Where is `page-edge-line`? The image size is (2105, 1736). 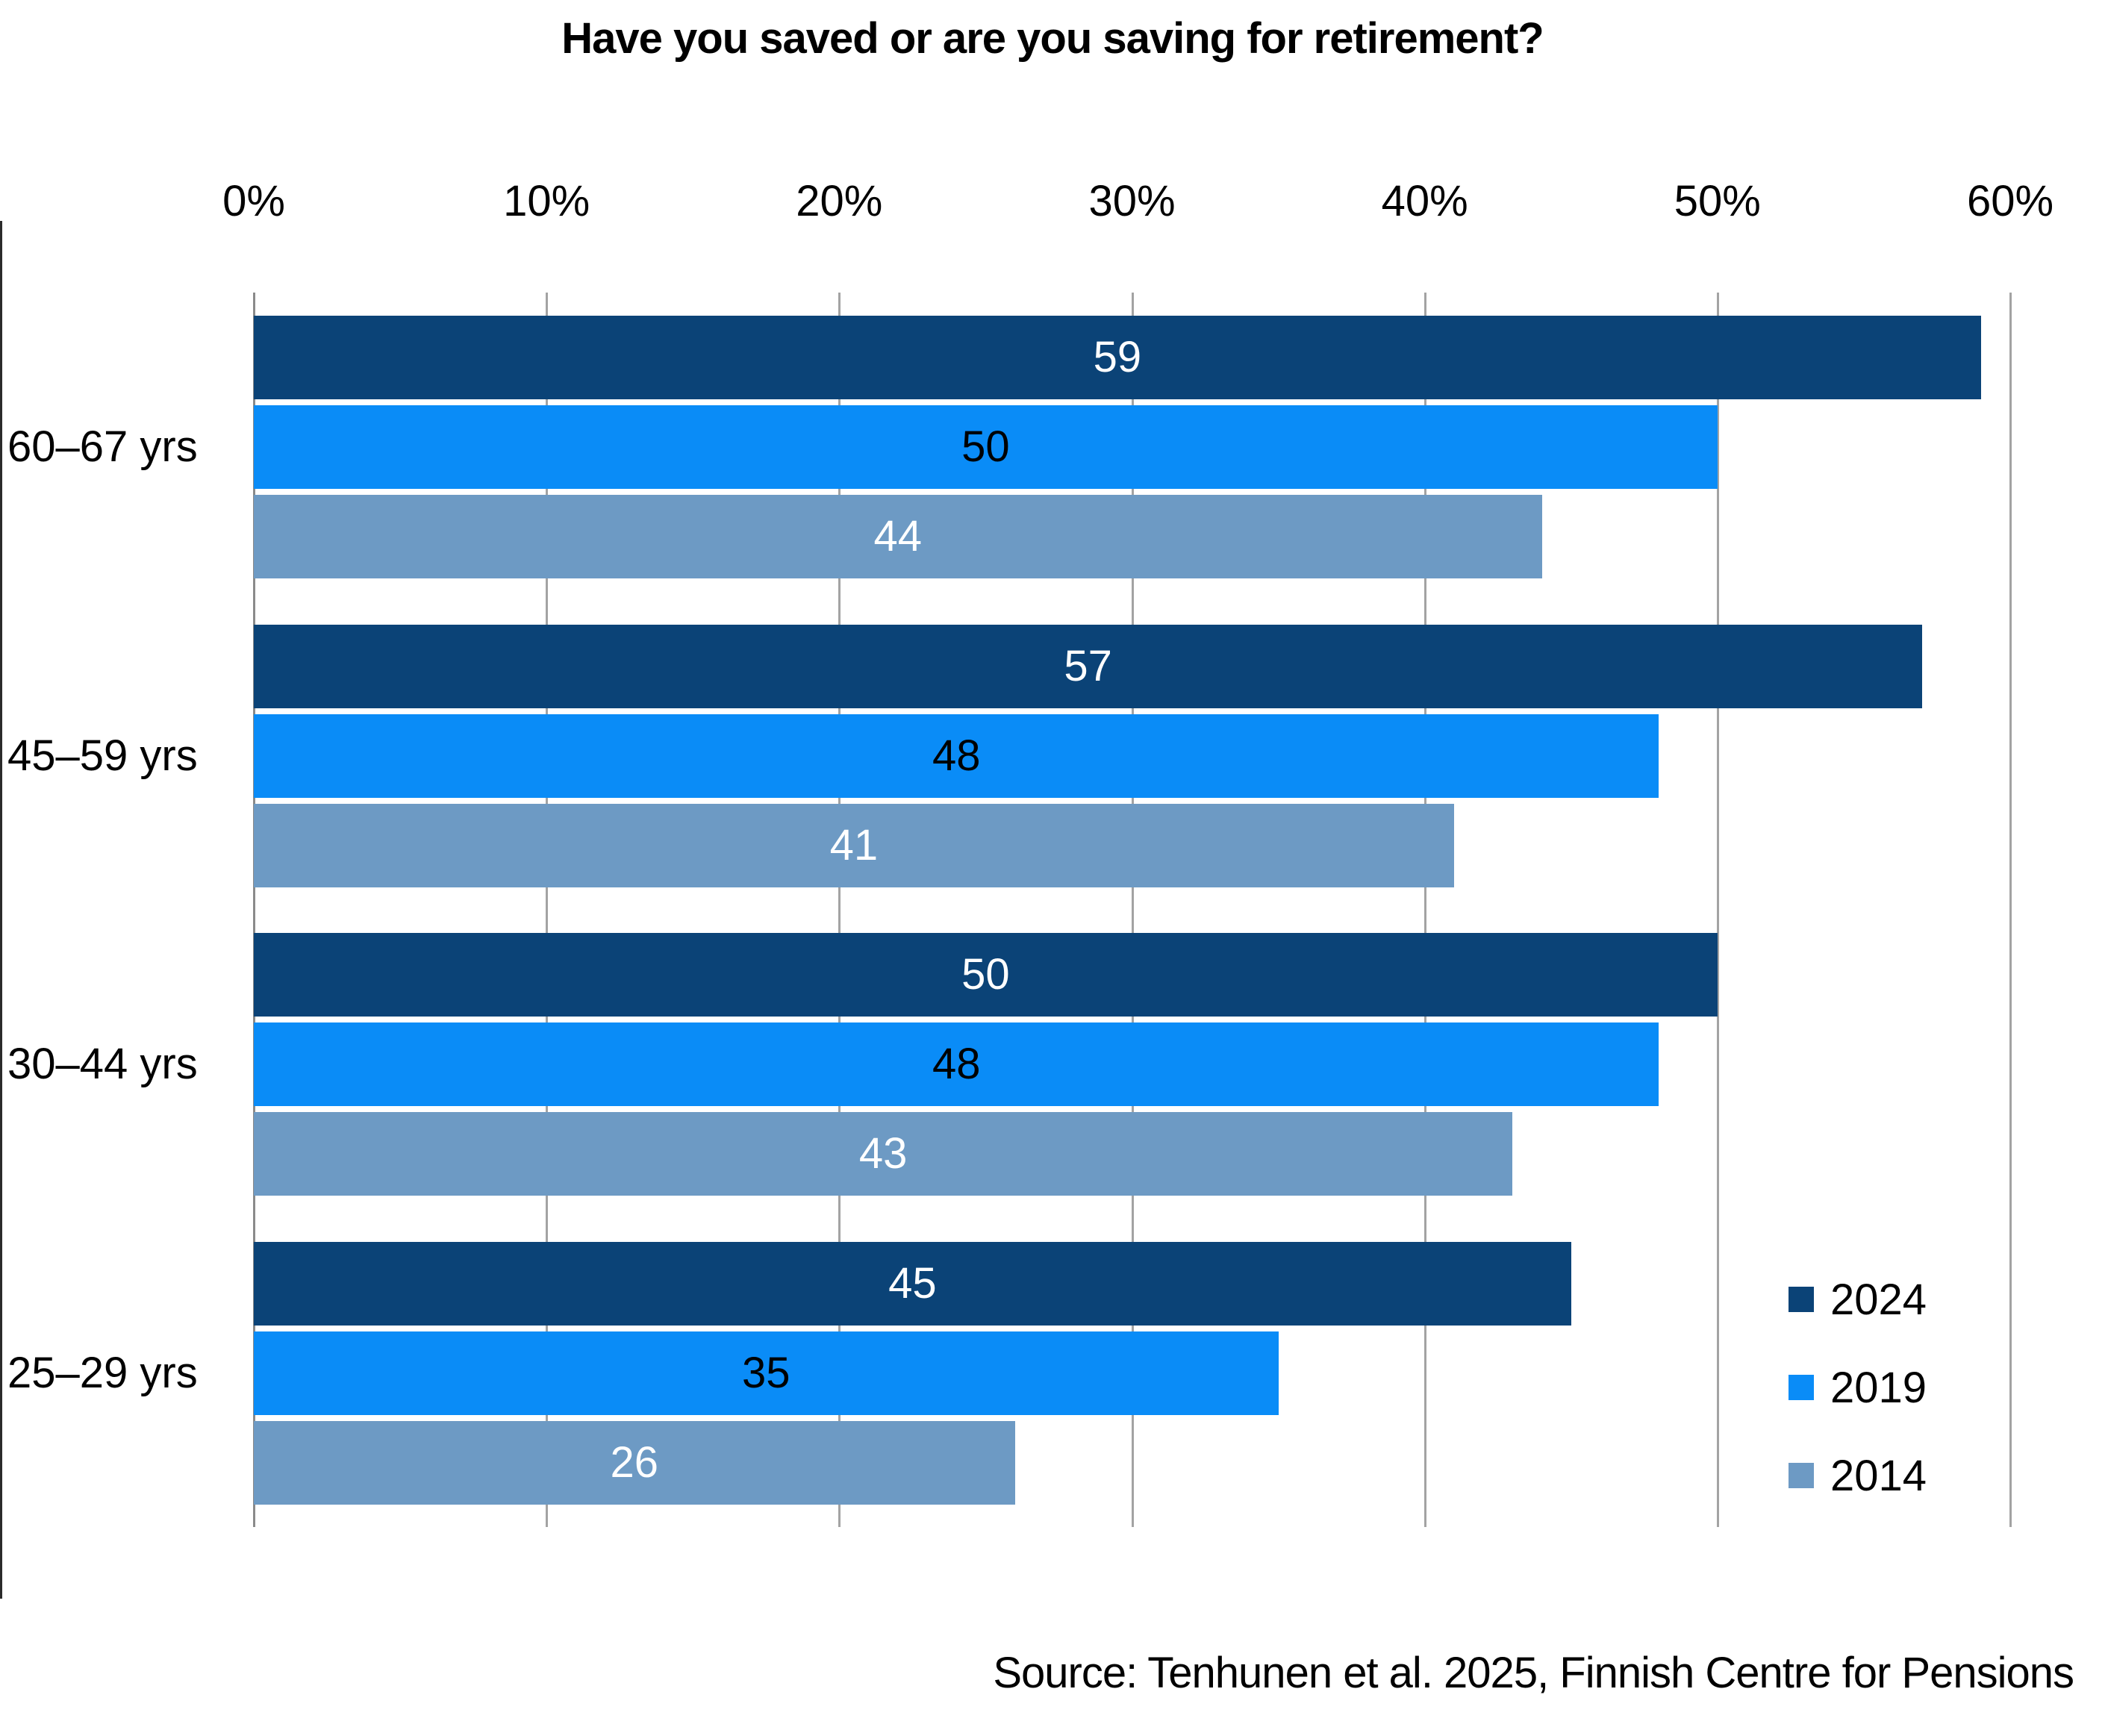
page-edge-line is located at coordinates (1, 910).